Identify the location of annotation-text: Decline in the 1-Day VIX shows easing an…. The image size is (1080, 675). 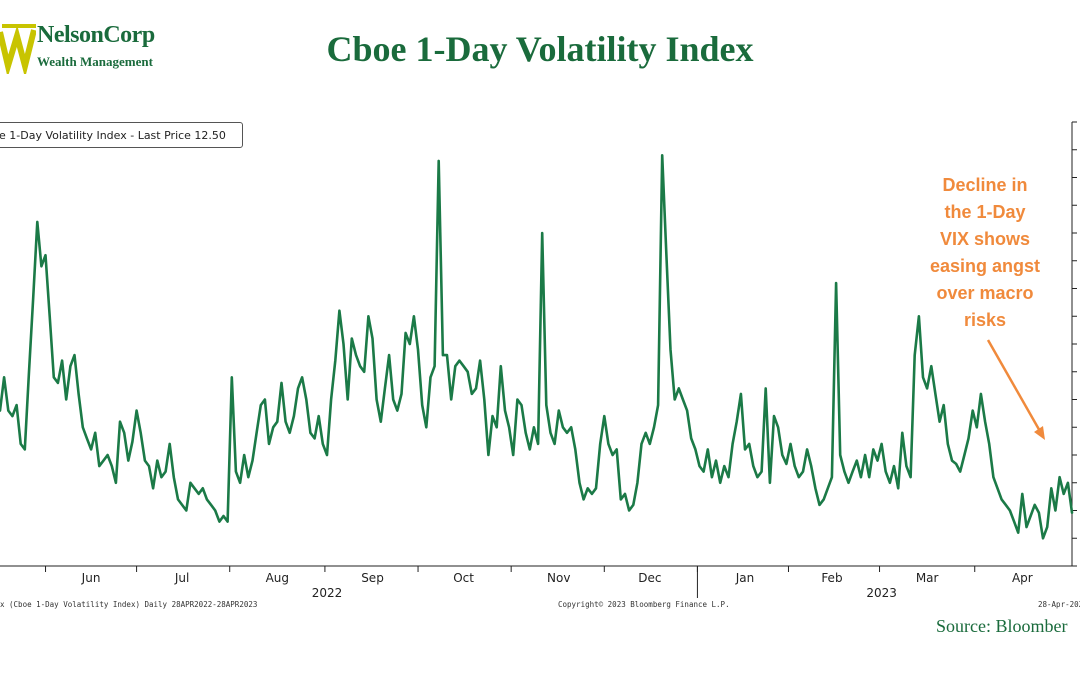
(985, 253).